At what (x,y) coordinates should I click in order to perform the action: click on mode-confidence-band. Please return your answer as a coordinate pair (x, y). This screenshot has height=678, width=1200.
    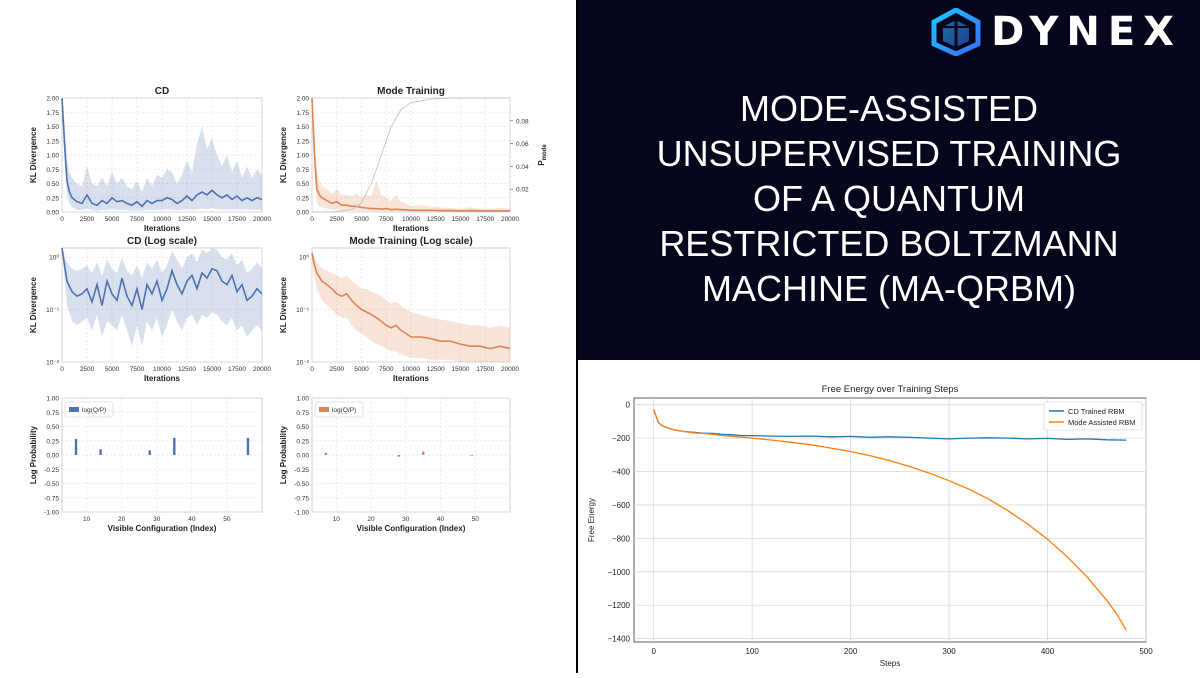
    Looking at the image, I should click on (411, 155).